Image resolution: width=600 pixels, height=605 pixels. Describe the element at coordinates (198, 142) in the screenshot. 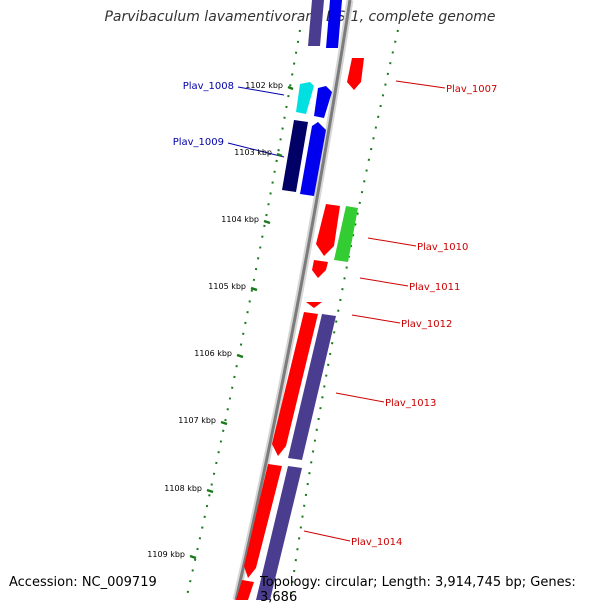

I see `gene-label-plav-1009: Plav_1009` at that location.